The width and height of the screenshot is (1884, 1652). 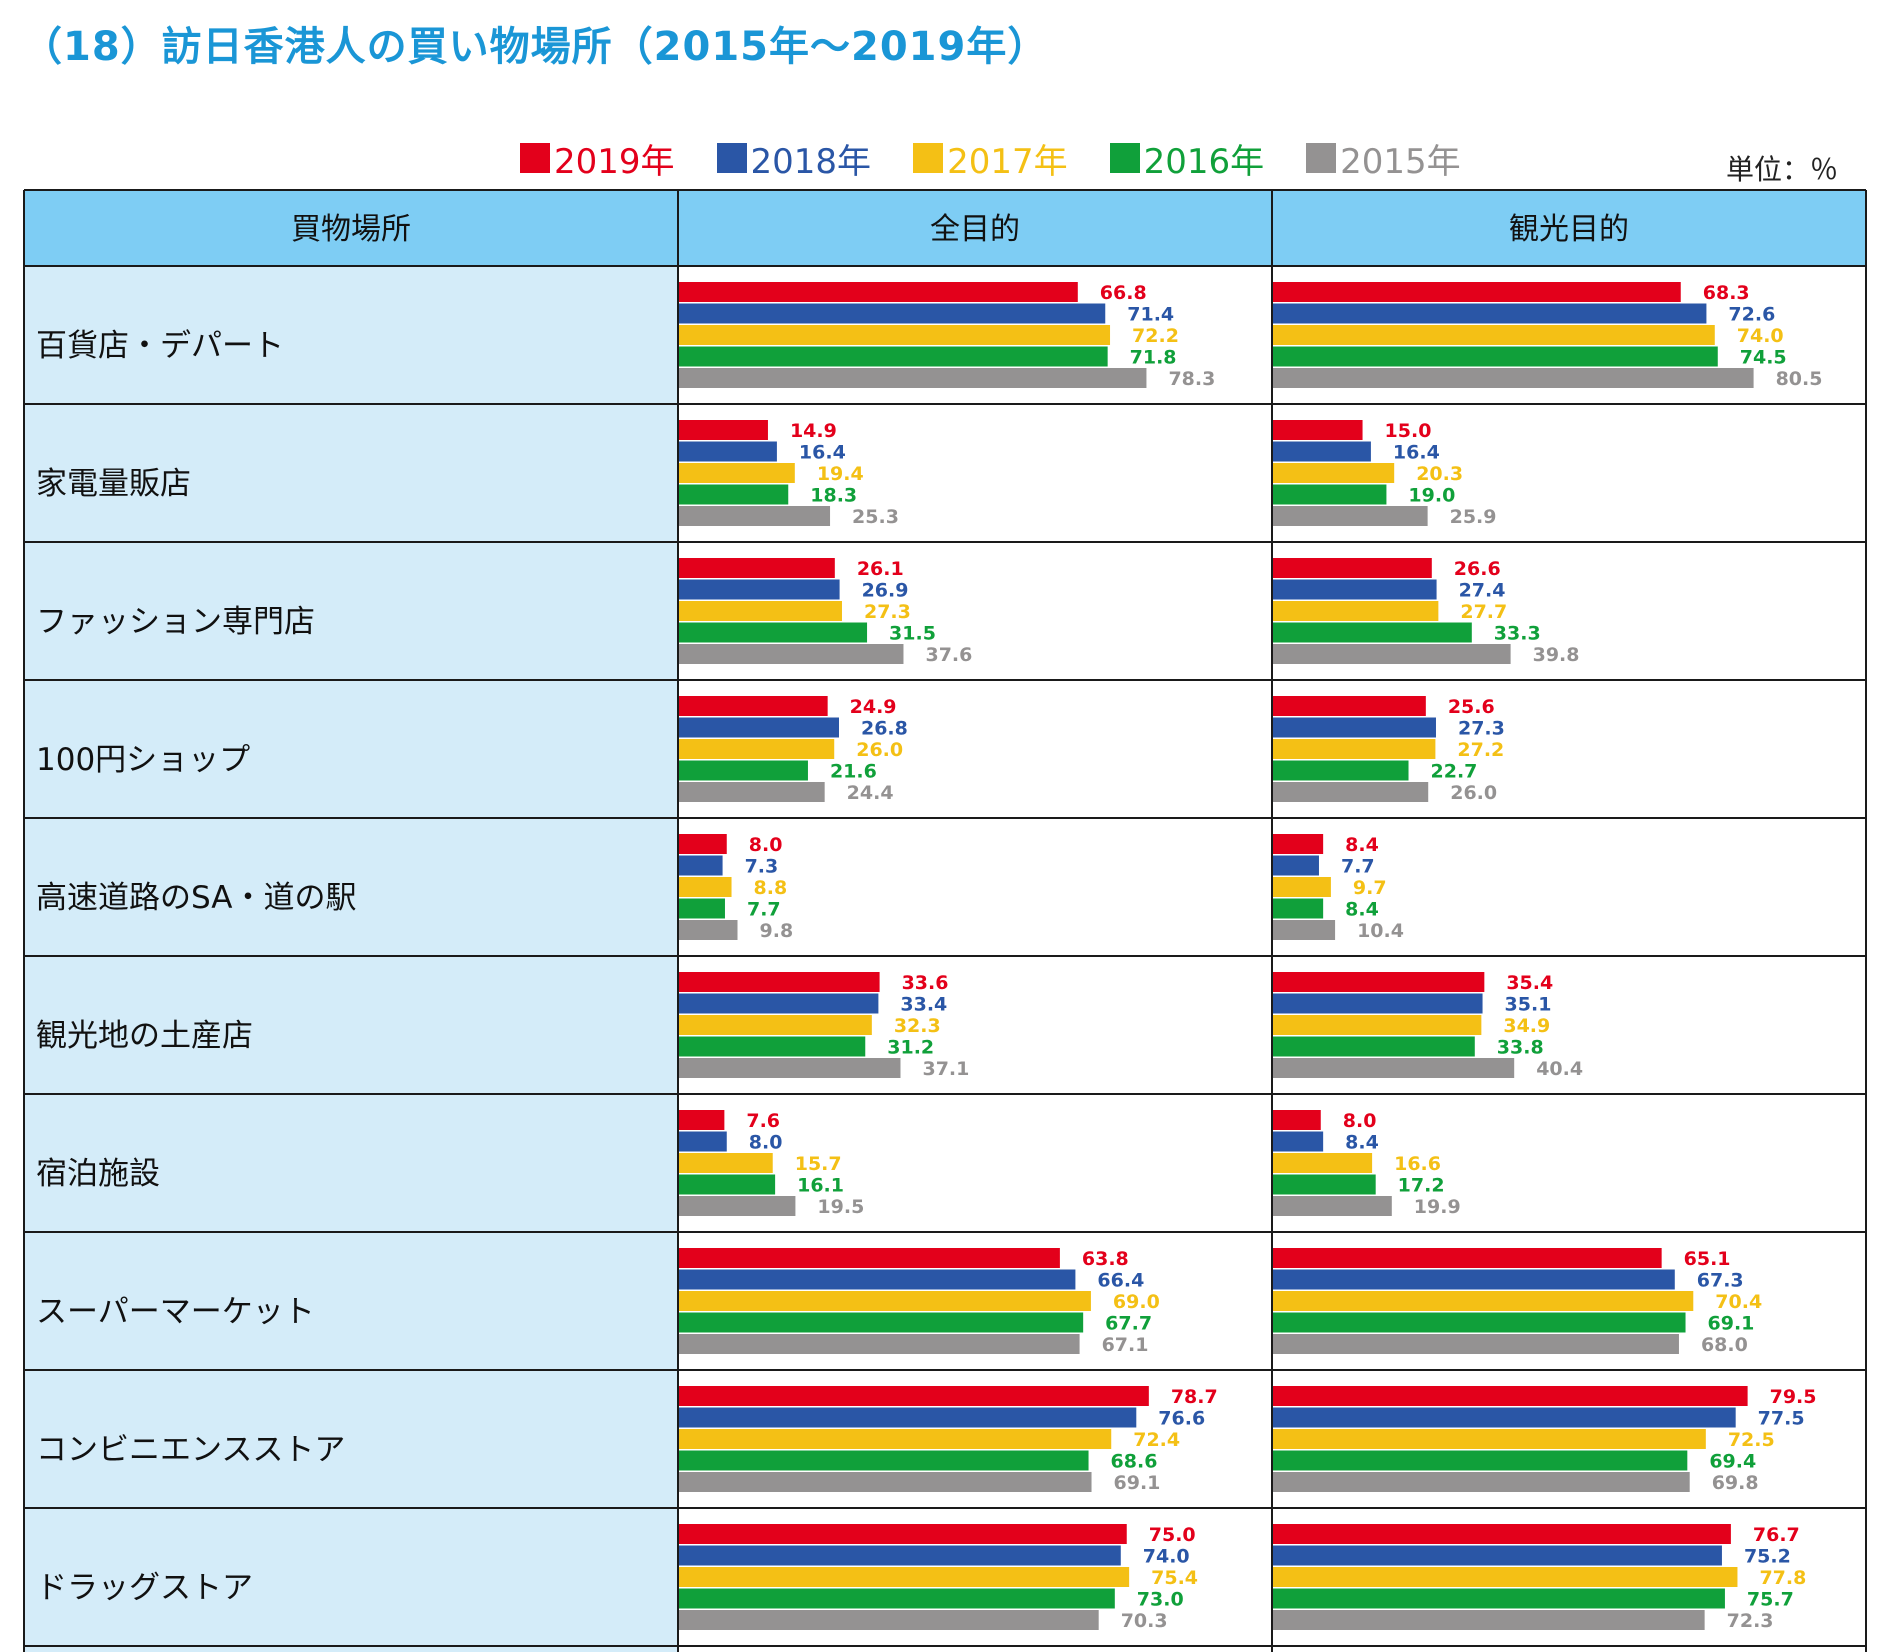 What do you see at coordinates (1160, 1600) in the screenshot?
I see `data-label: 73.0` at bounding box center [1160, 1600].